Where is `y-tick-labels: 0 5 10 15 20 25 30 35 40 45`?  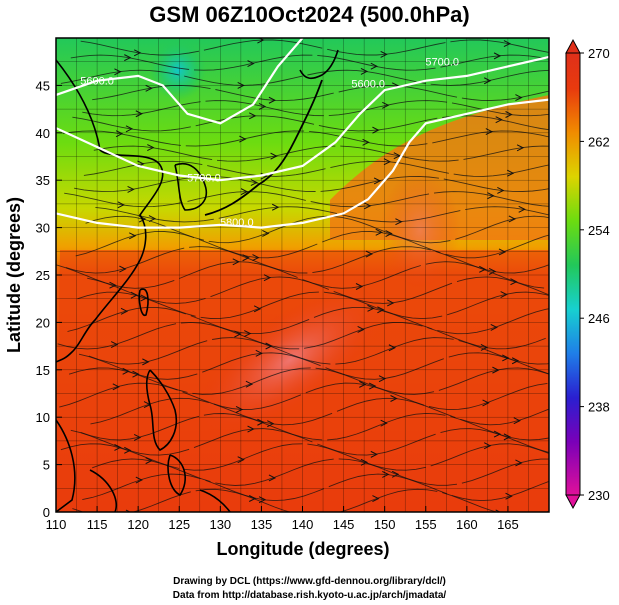
y-tick-labels: 0 5 10 15 20 25 30 35 40 45 is located at coordinates (49, 299).